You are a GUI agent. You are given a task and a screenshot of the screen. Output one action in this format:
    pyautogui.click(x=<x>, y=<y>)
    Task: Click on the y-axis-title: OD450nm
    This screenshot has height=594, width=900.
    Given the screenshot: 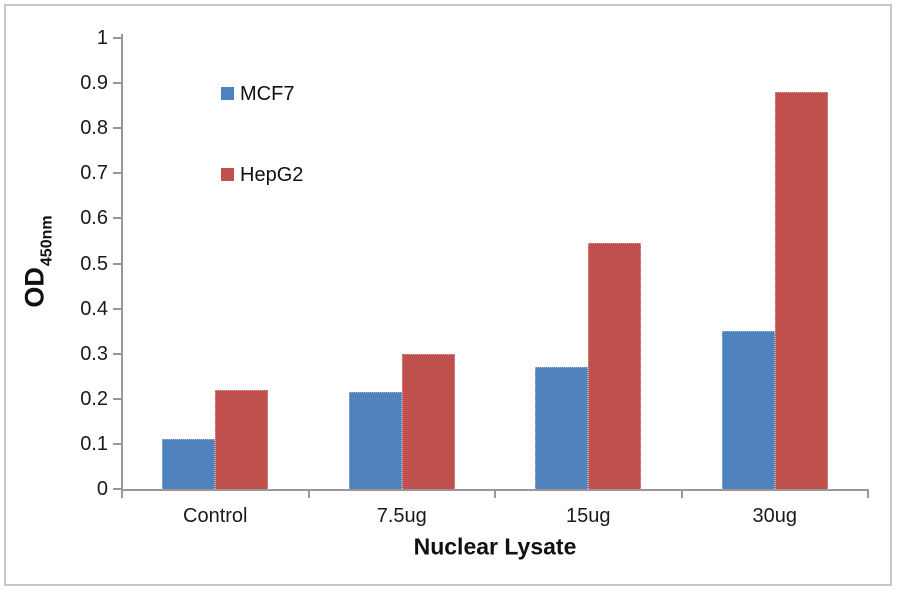 What is the action you would take?
    pyautogui.click(x=37, y=261)
    